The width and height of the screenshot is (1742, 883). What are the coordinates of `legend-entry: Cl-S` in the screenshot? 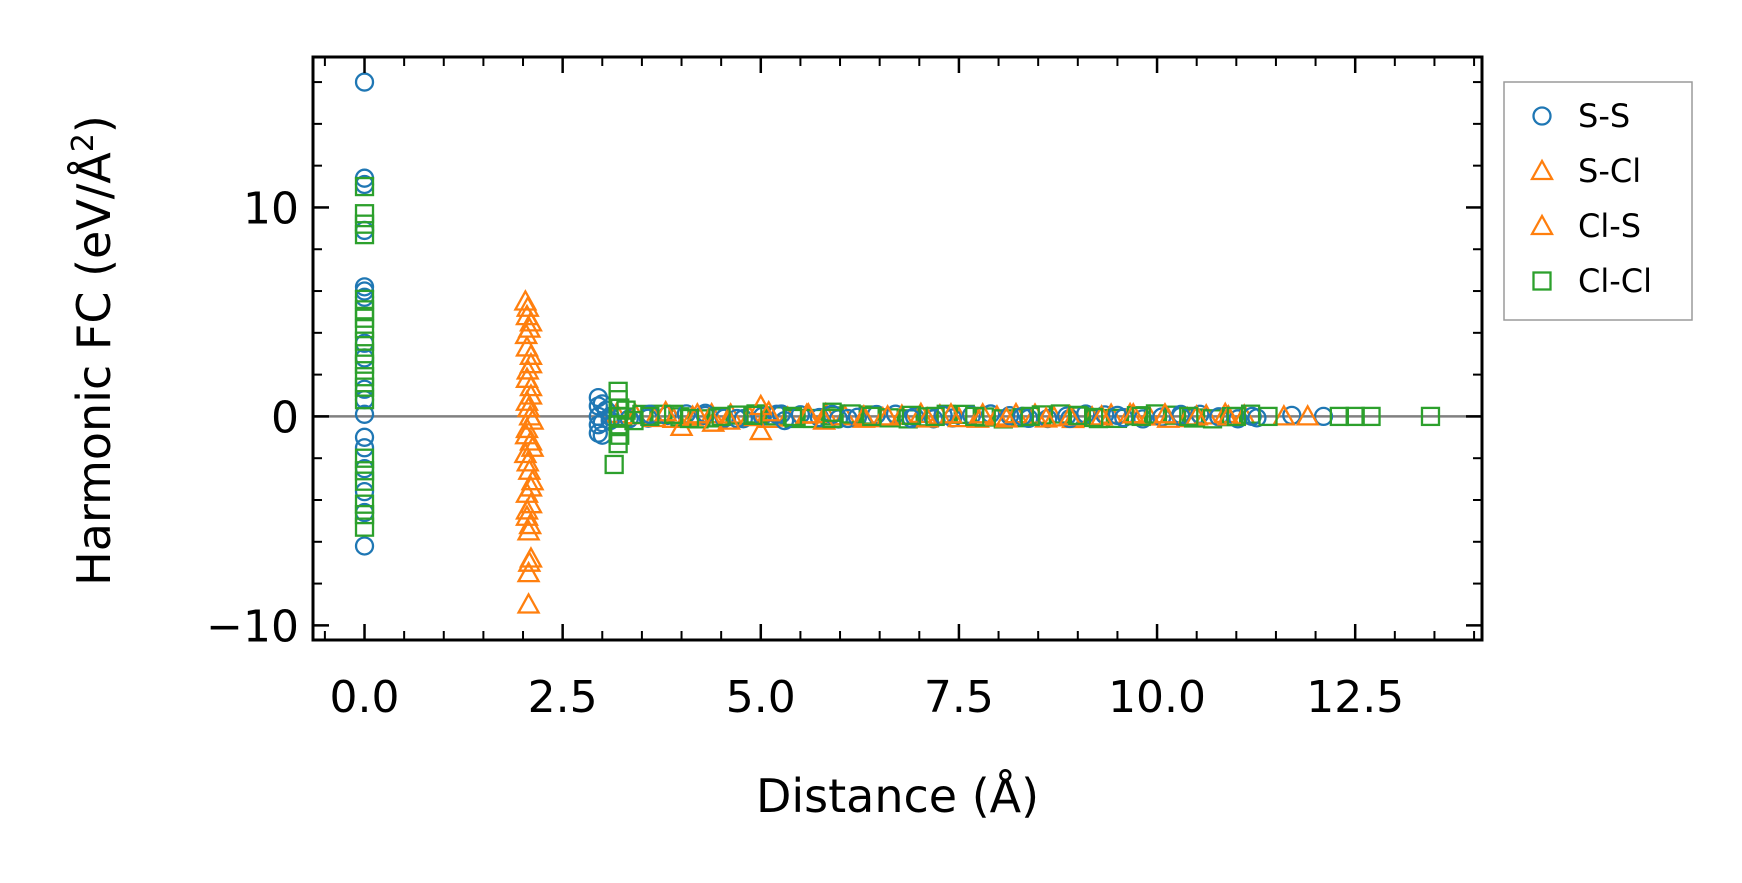 It's located at (1585, 226).